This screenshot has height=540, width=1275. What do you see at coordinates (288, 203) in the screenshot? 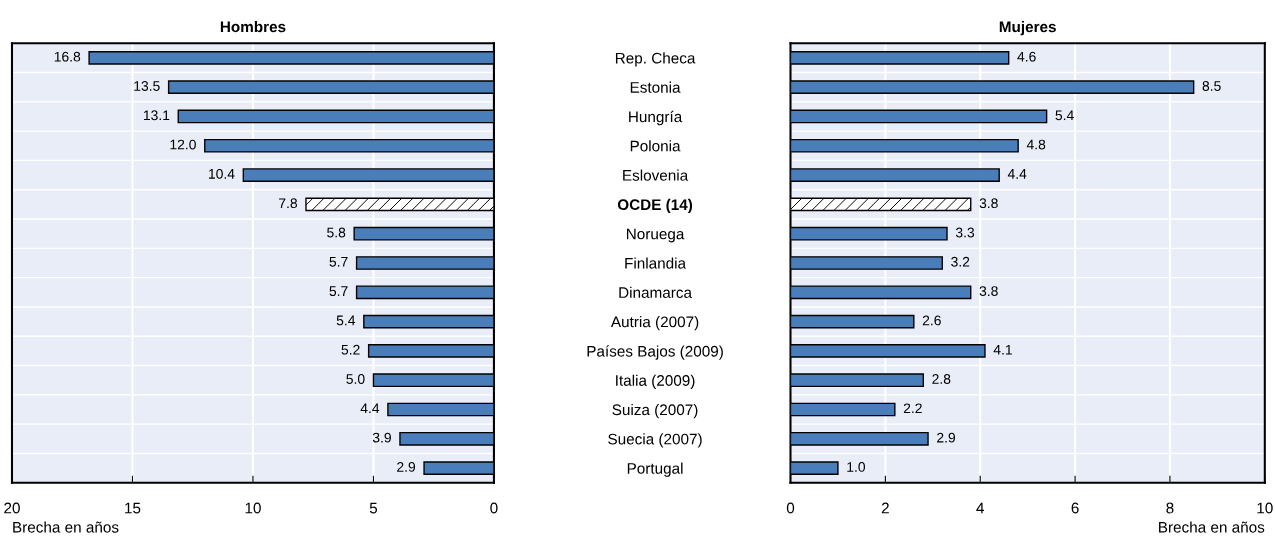
I see `data-label: 7.8` at bounding box center [288, 203].